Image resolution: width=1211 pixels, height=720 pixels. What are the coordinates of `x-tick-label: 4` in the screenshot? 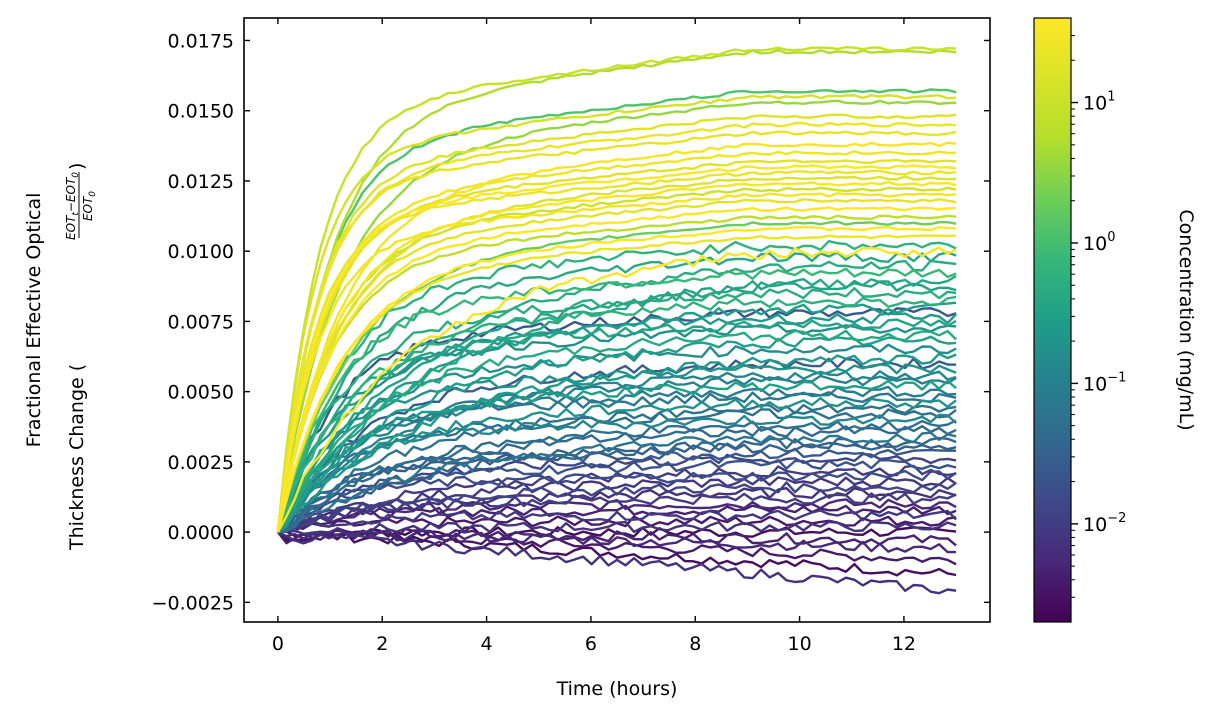 It's located at (487, 644).